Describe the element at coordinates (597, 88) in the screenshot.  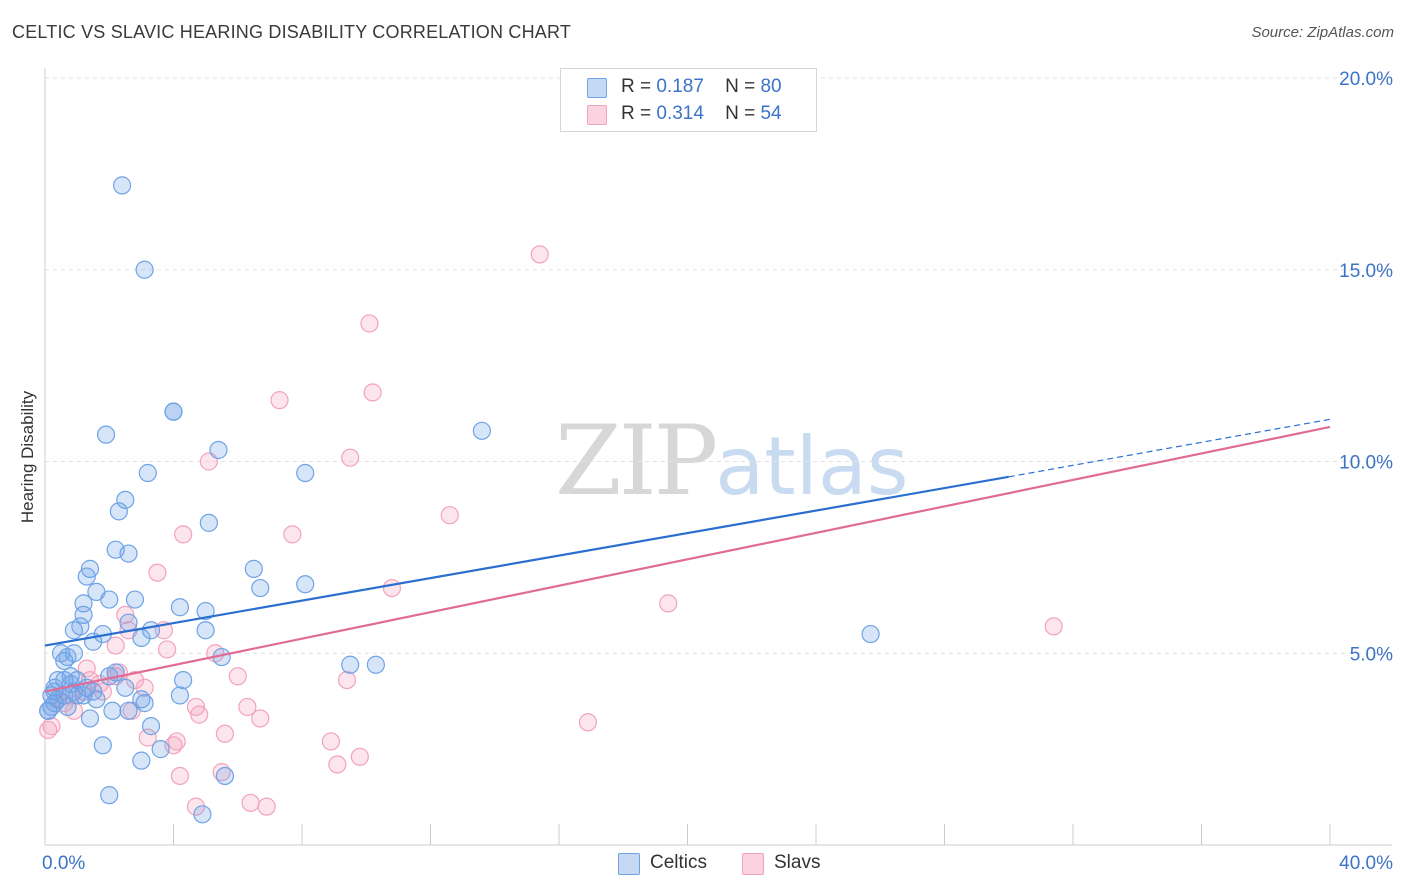
I see `celtics-swatch` at that location.